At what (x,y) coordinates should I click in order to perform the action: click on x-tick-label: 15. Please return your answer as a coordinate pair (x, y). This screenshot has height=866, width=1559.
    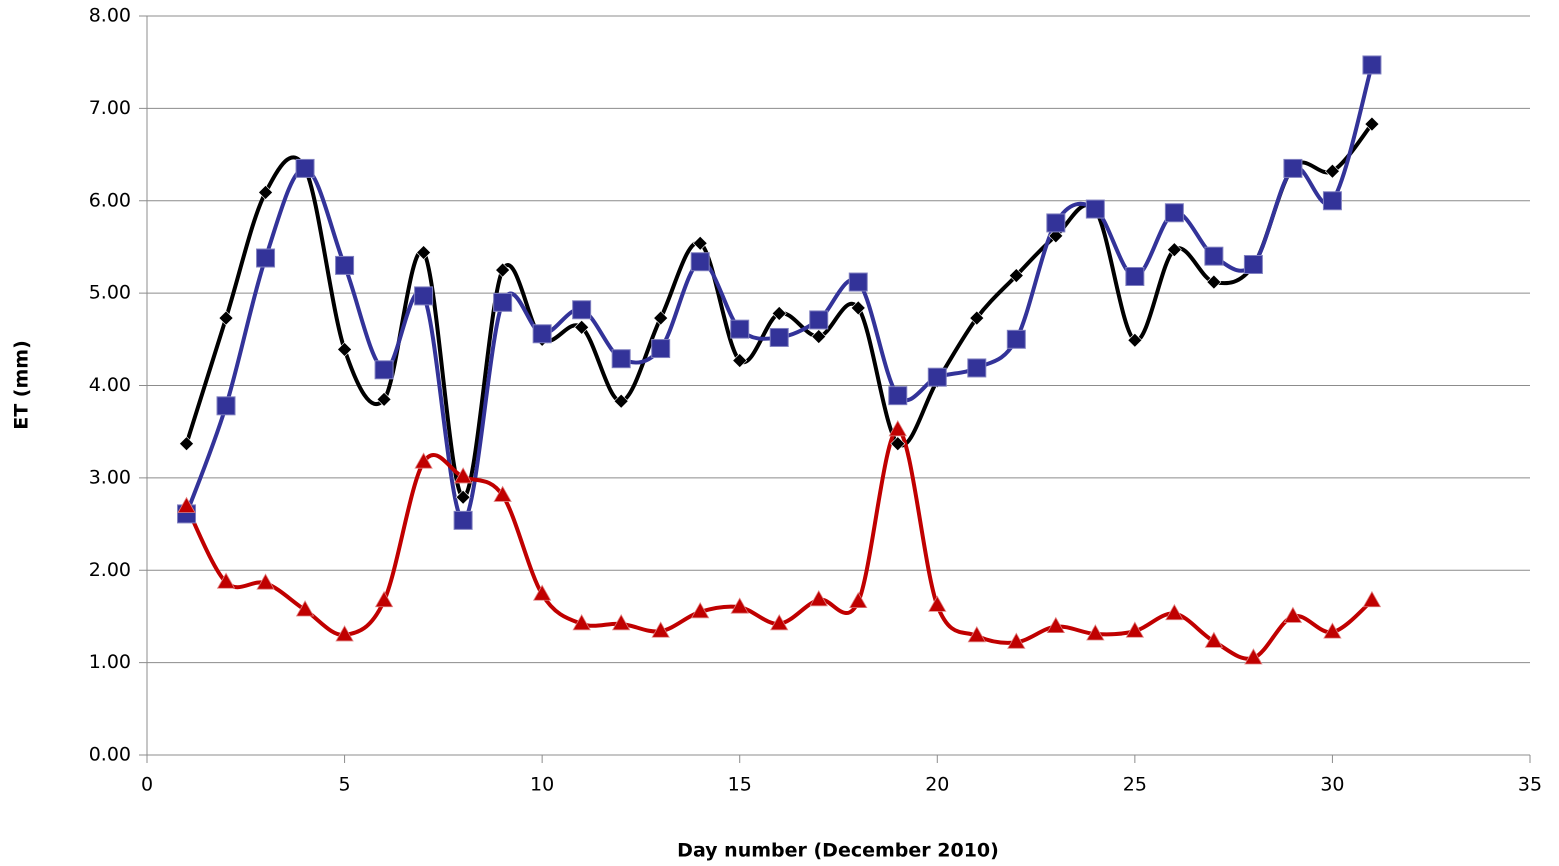
    Looking at the image, I should click on (740, 785).